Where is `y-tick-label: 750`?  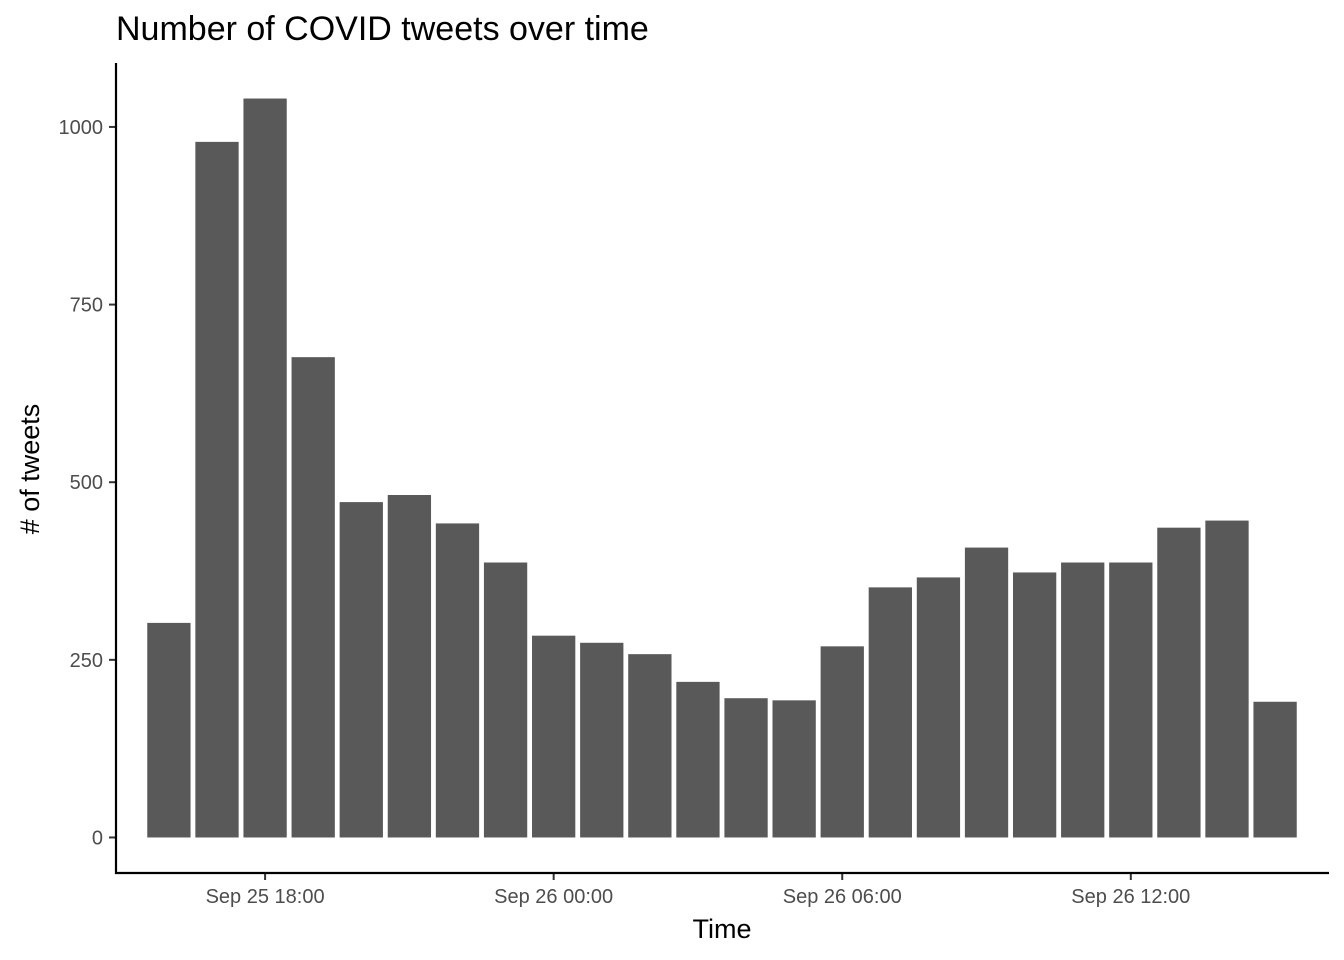
y-tick-label: 750 is located at coordinates (86, 306).